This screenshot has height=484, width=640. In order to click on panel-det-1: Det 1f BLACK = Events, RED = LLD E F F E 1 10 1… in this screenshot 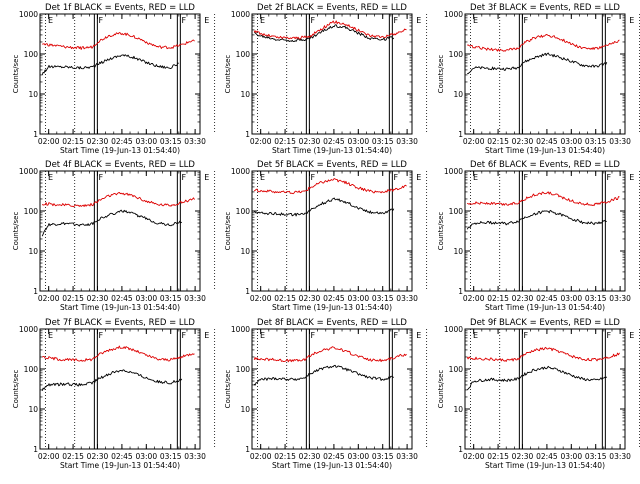, I will do `click(114, 79)`.